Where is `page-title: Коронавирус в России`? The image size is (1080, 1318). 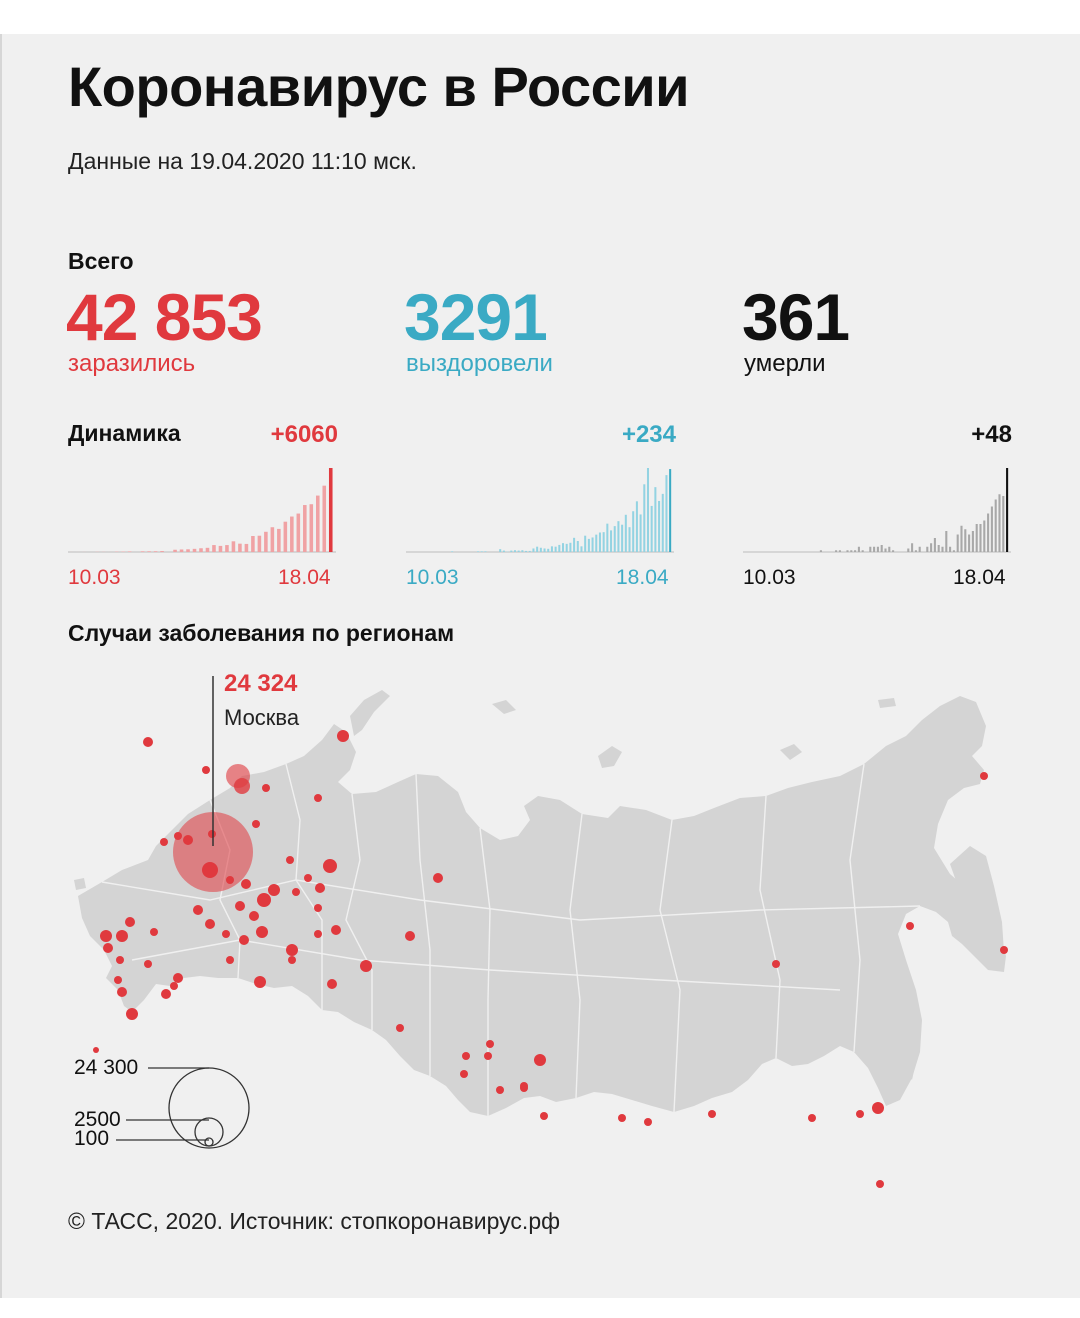 page-title: Коронавирус в России is located at coordinates (379, 86).